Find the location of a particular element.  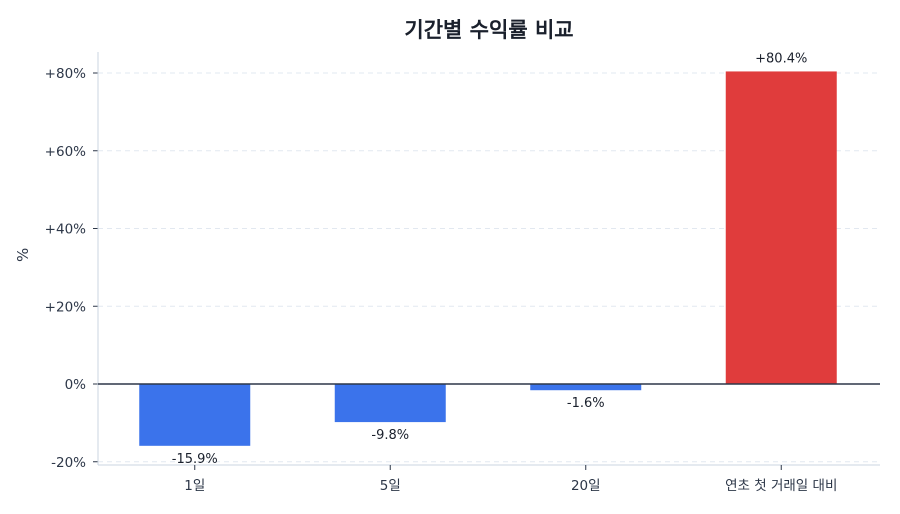

bar-value-label: +80.4% is located at coordinates (781, 58).